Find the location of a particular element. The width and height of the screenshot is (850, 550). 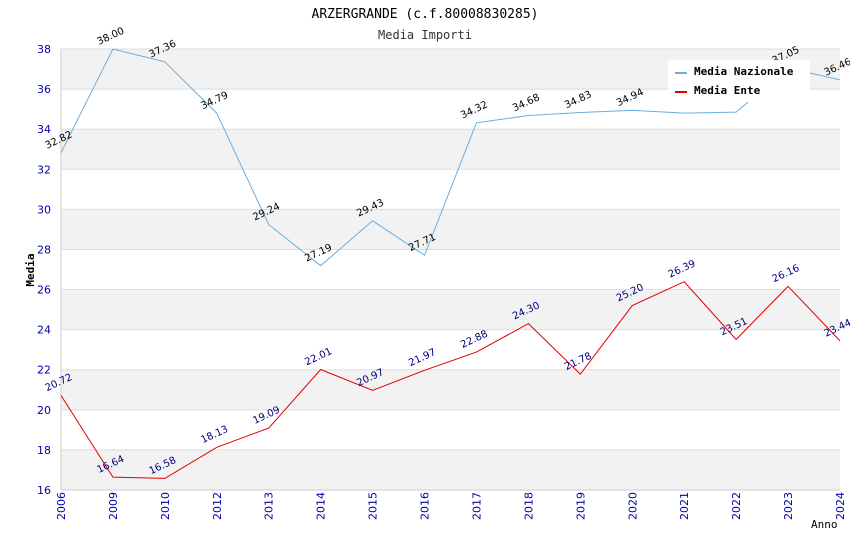

y-tick-label: 18 is located at coordinates (44, 450).